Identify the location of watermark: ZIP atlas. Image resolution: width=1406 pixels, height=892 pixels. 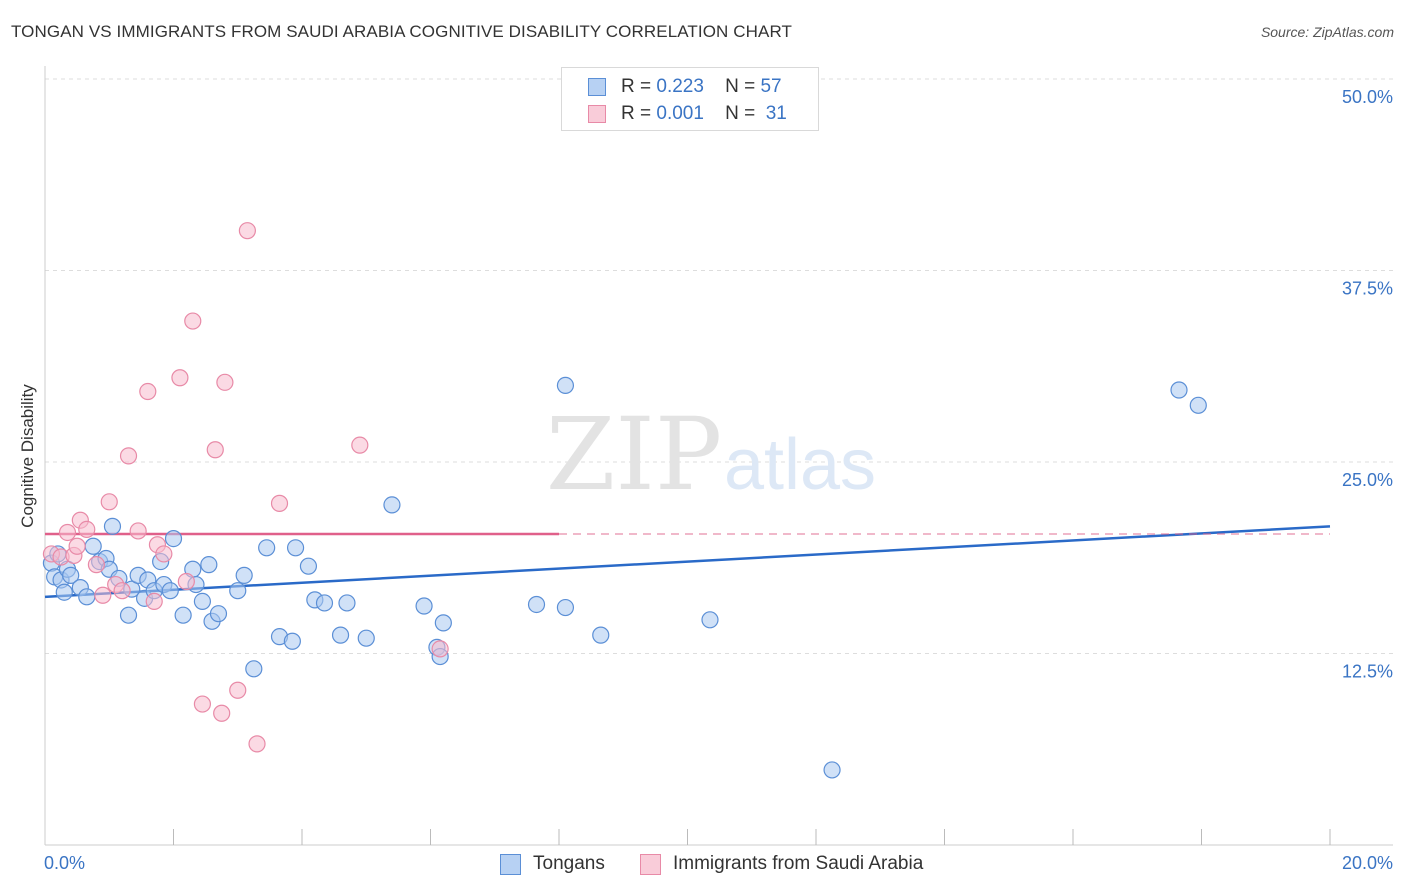
(711, 454).